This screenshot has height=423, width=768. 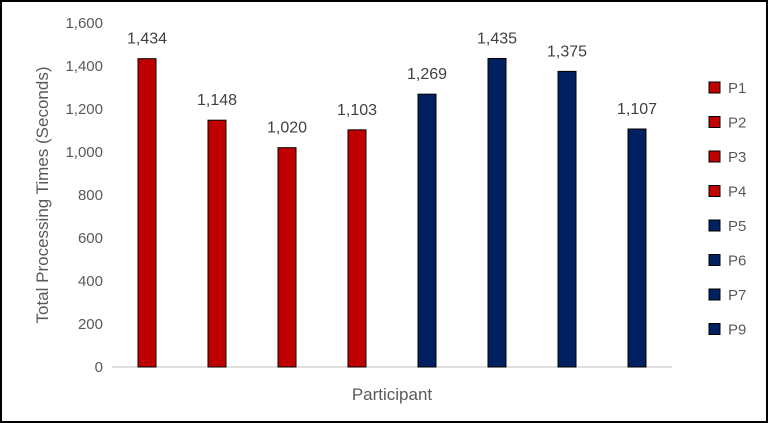 What do you see at coordinates (84, 23) in the screenshot?
I see `y-tick-label: 1,600` at bounding box center [84, 23].